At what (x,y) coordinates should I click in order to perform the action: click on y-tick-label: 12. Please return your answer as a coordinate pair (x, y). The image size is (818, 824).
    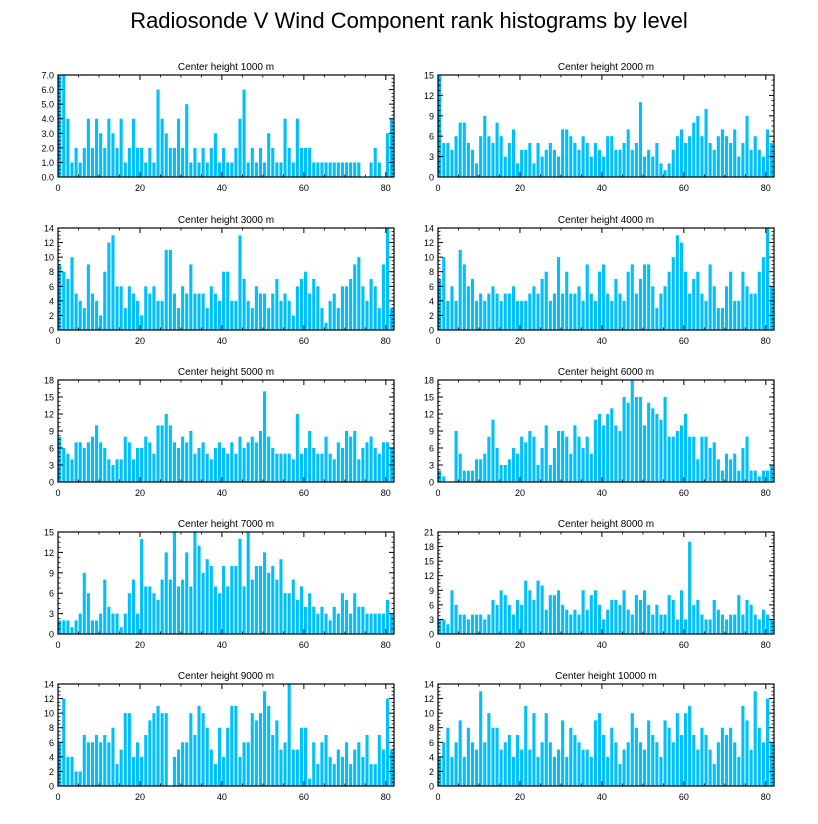
    Looking at the image, I should click on (49, 699).